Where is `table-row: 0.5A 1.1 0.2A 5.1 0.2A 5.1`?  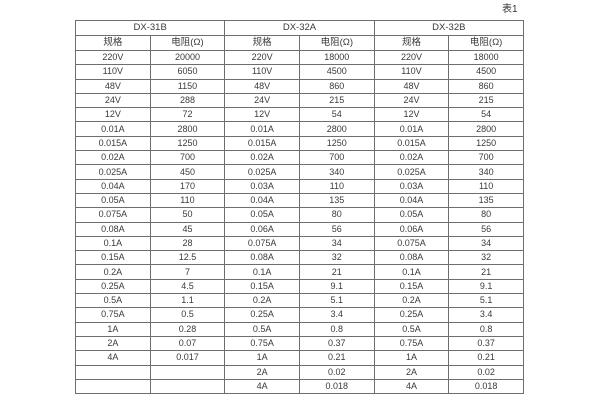
table-row: 0.5A 1.1 0.2A 5.1 0.2A 5.1 is located at coordinates (299, 301).